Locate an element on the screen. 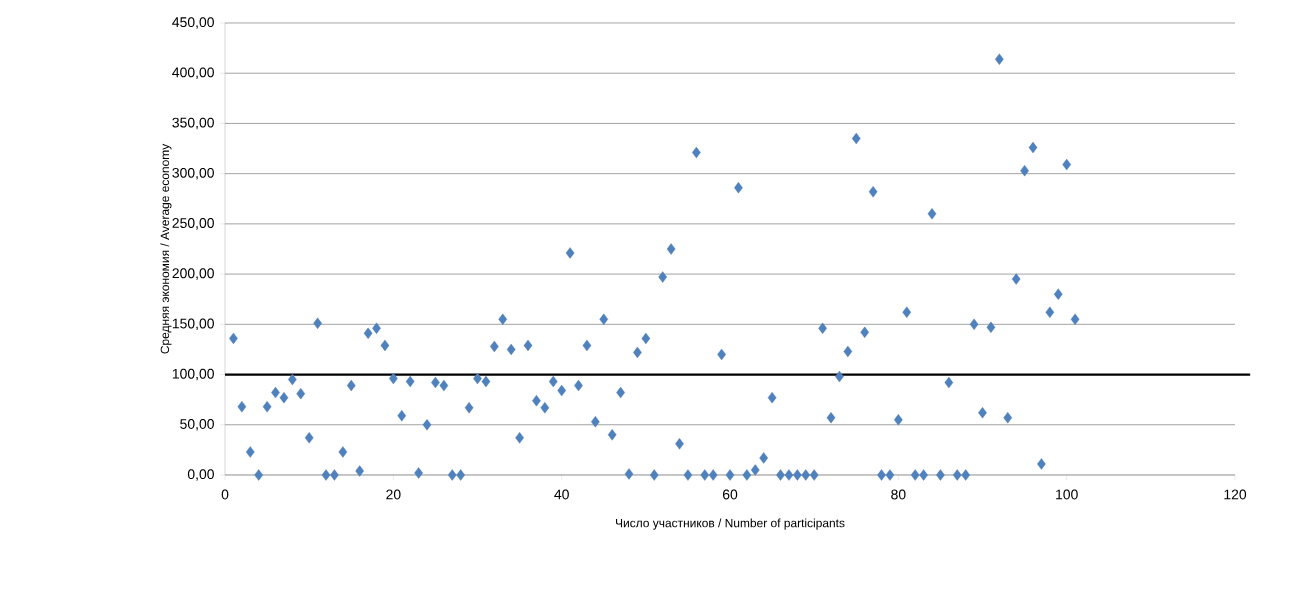  x-tick-label: 120 is located at coordinates (1235, 494).